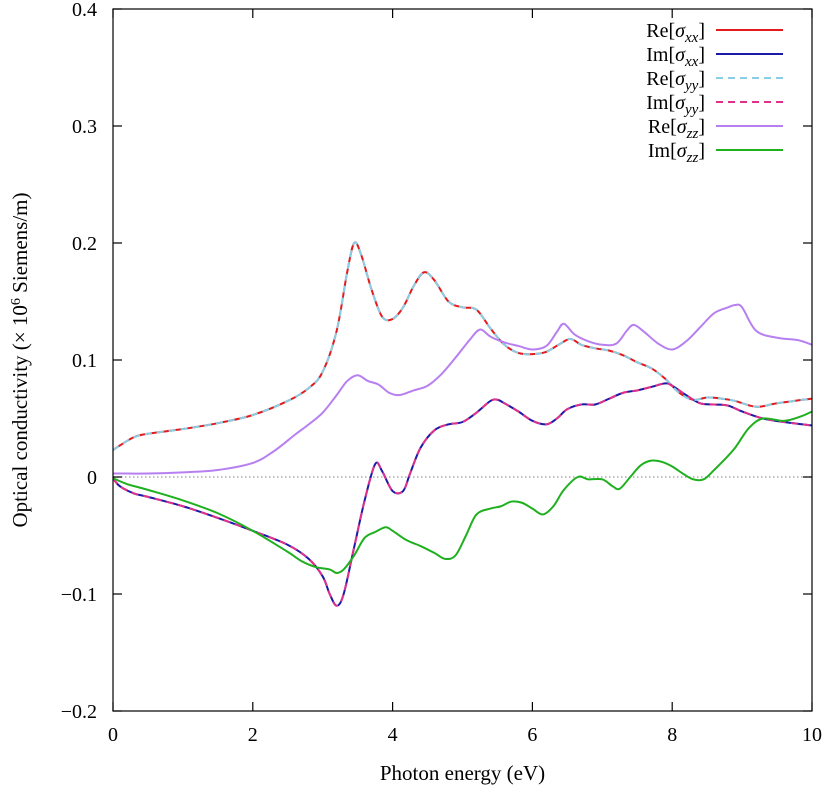 This screenshot has width=830, height=787. What do you see at coordinates (675, 33) in the screenshot?
I see `legend-label: Re[σxx]` at bounding box center [675, 33].